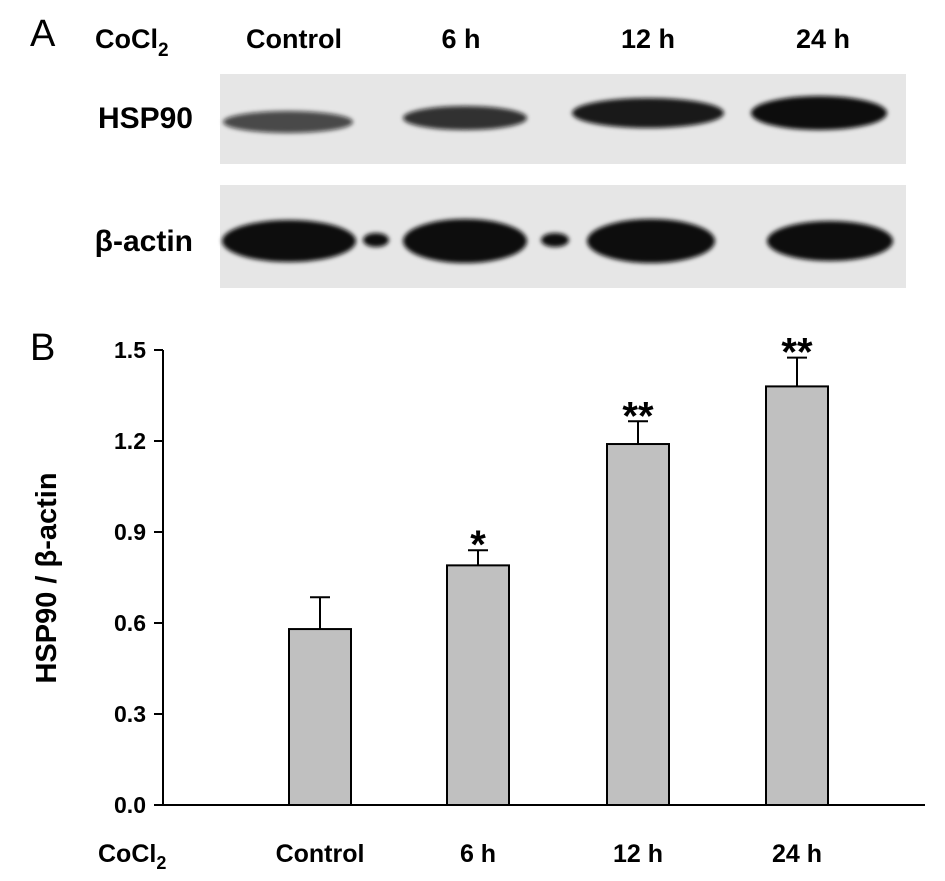 Image resolution: width=945 pixels, height=881 pixels. I want to click on x-tick-label: Control, so click(320, 854).